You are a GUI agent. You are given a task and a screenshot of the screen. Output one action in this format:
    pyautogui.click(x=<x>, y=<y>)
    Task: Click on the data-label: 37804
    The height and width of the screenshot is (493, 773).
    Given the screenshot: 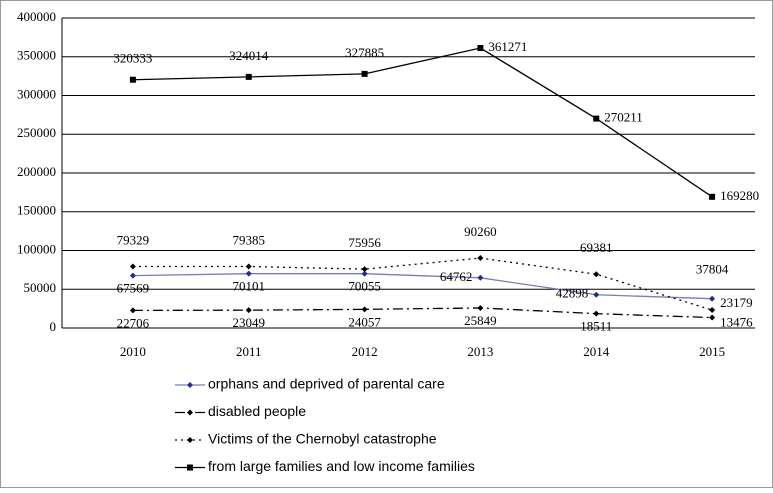 What is the action you would take?
    pyautogui.click(x=712, y=269)
    